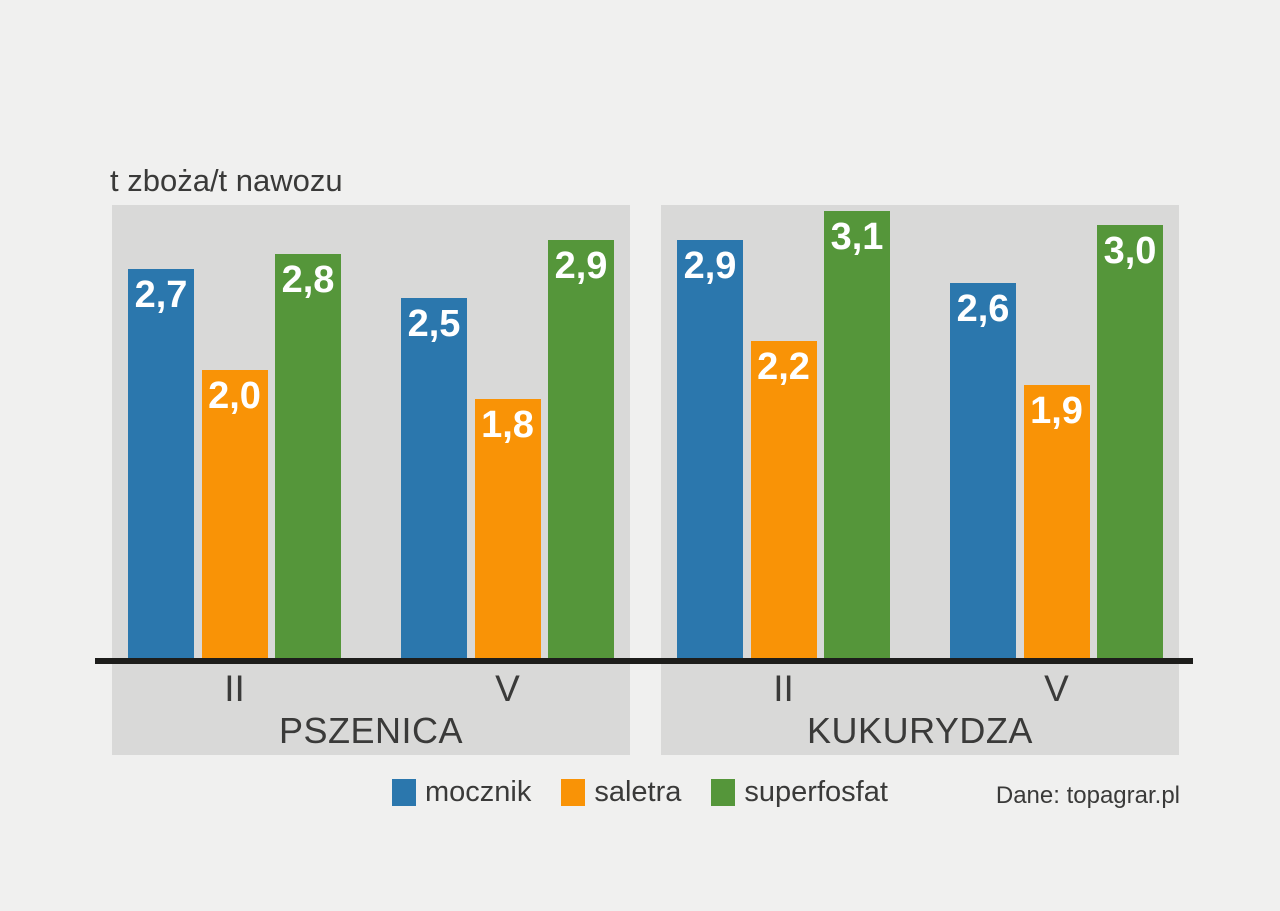 The image size is (1280, 911). What do you see at coordinates (1087, 795) in the screenshot?
I see `source-credit: Dane: topagrar.pl` at bounding box center [1087, 795].